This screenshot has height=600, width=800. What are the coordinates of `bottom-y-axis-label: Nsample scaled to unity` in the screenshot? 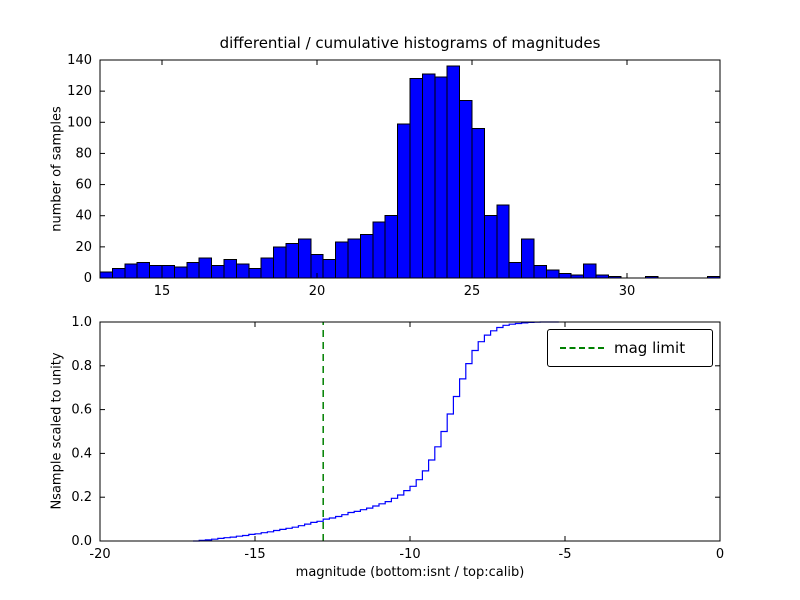 It's located at (57, 431).